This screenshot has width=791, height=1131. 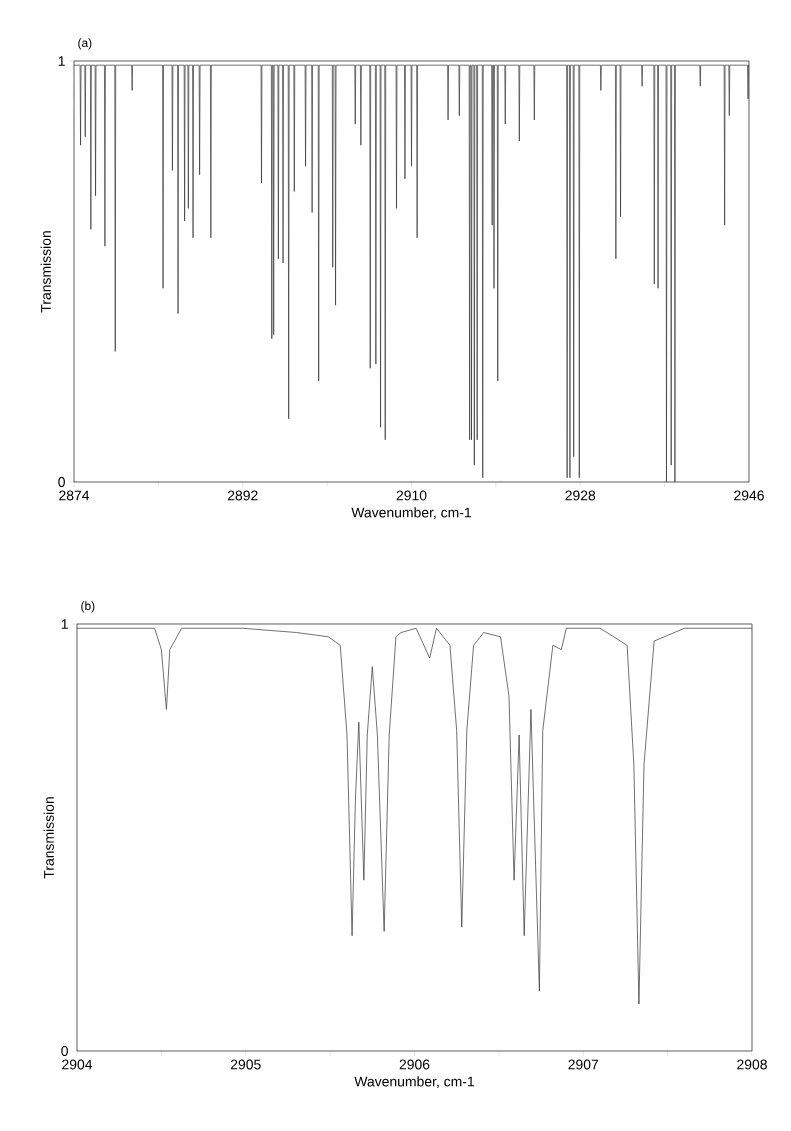 I want to click on chart-title: (a), so click(x=85, y=44).